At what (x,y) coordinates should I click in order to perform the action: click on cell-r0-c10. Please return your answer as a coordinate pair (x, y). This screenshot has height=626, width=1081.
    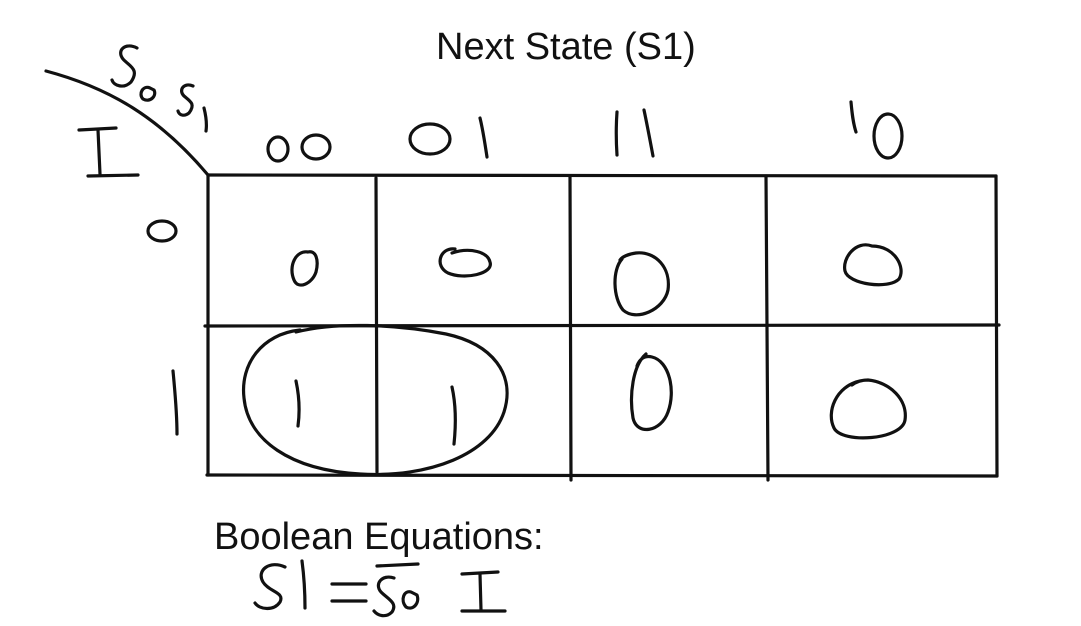
    Looking at the image, I should click on (873, 265).